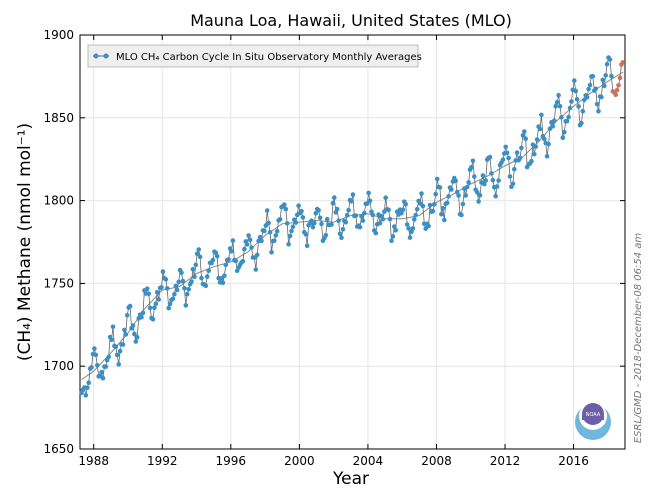  What do you see at coordinates (58, 201) in the screenshot?
I see `y-tick-label: 1800` at bounding box center [58, 201].